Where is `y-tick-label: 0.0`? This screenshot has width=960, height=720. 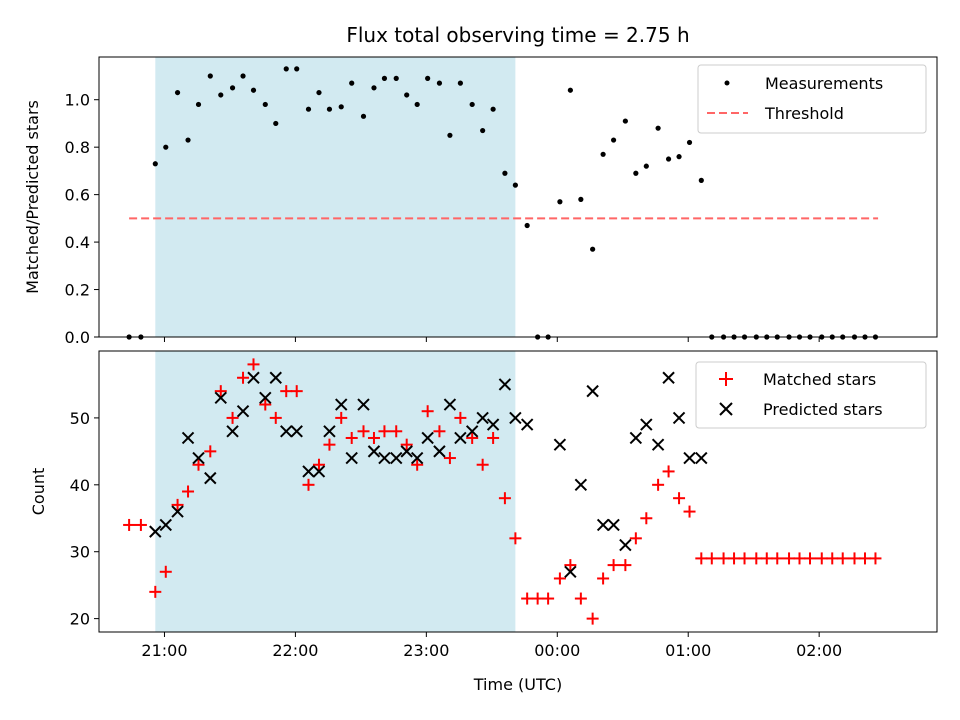 y-tick-label: 0.0 is located at coordinates (77, 337).